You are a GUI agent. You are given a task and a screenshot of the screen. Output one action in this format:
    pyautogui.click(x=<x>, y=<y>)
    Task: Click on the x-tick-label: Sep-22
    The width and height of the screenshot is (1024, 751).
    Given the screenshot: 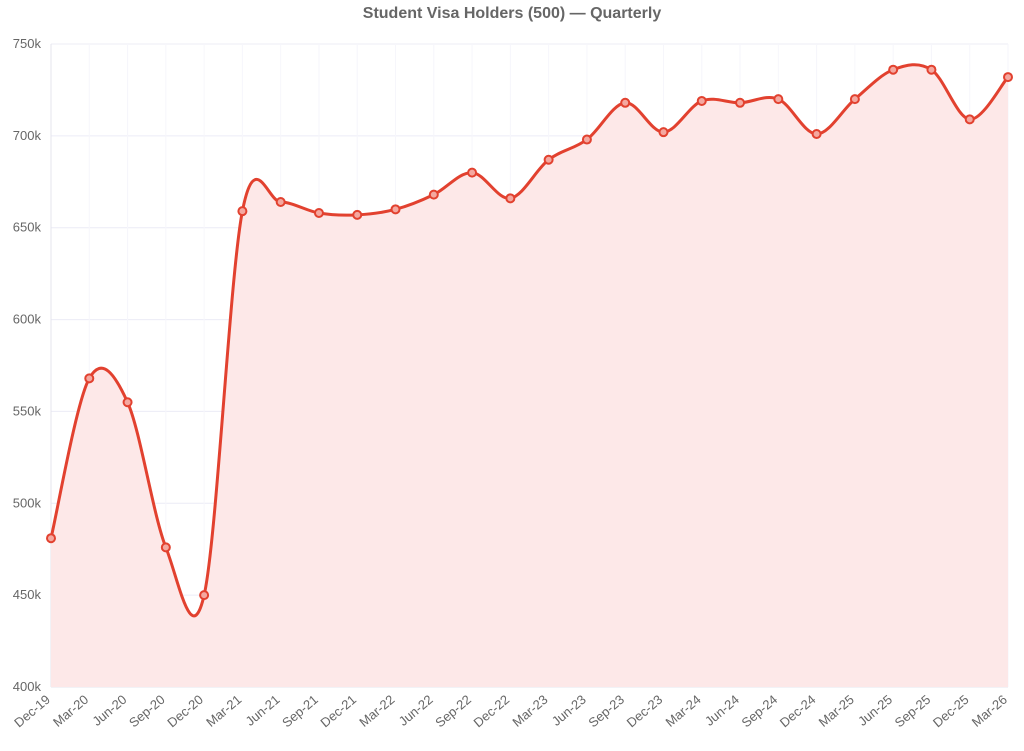 What is the action you would take?
    pyautogui.click(x=453, y=711)
    